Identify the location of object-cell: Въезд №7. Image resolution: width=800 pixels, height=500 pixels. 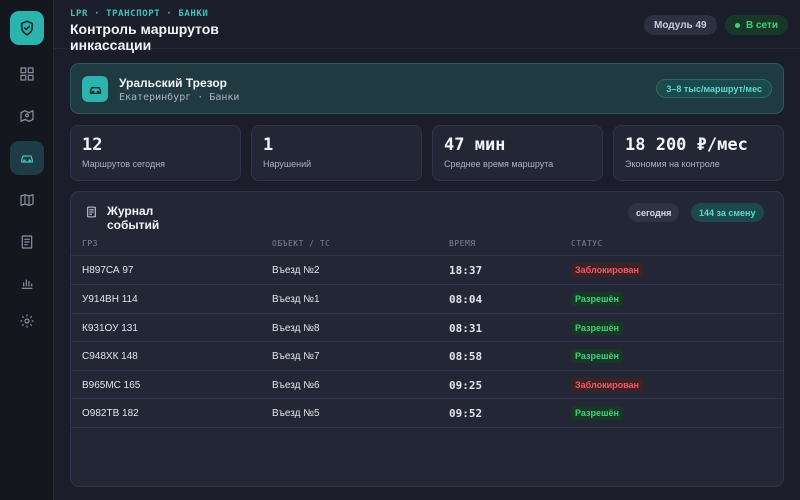
(296, 356).